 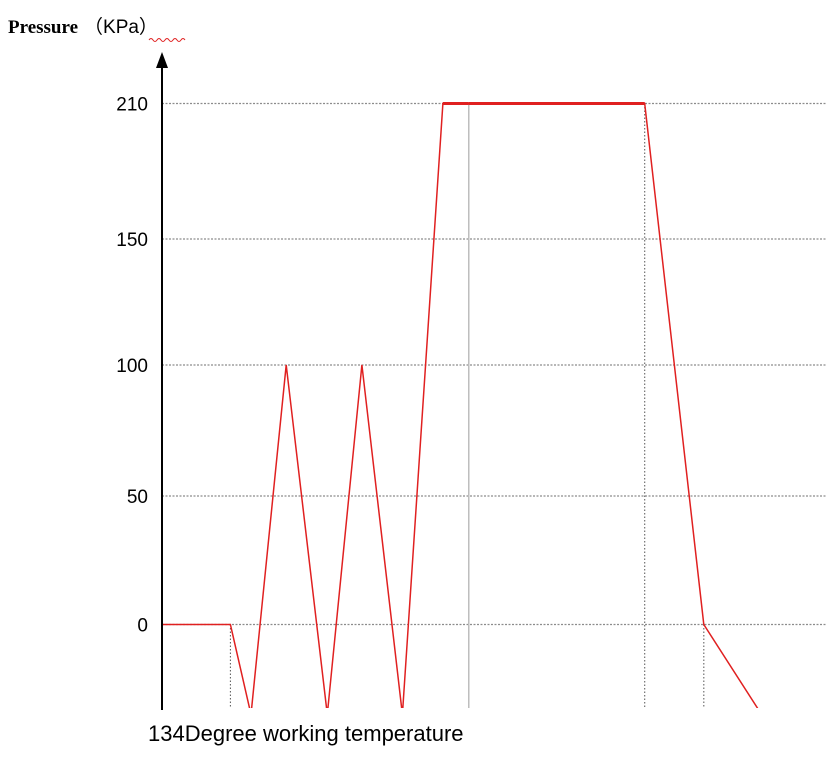 I want to click on y-axis, so click(x=162, y=381).